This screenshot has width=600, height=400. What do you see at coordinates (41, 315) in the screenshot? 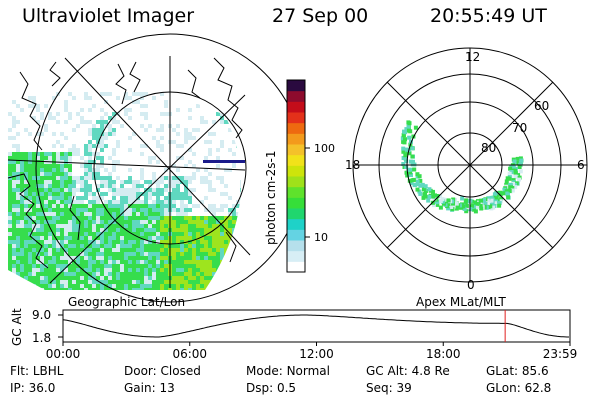
I see `altitude-tick-high: 9.0` at bounding box center [41, 315].